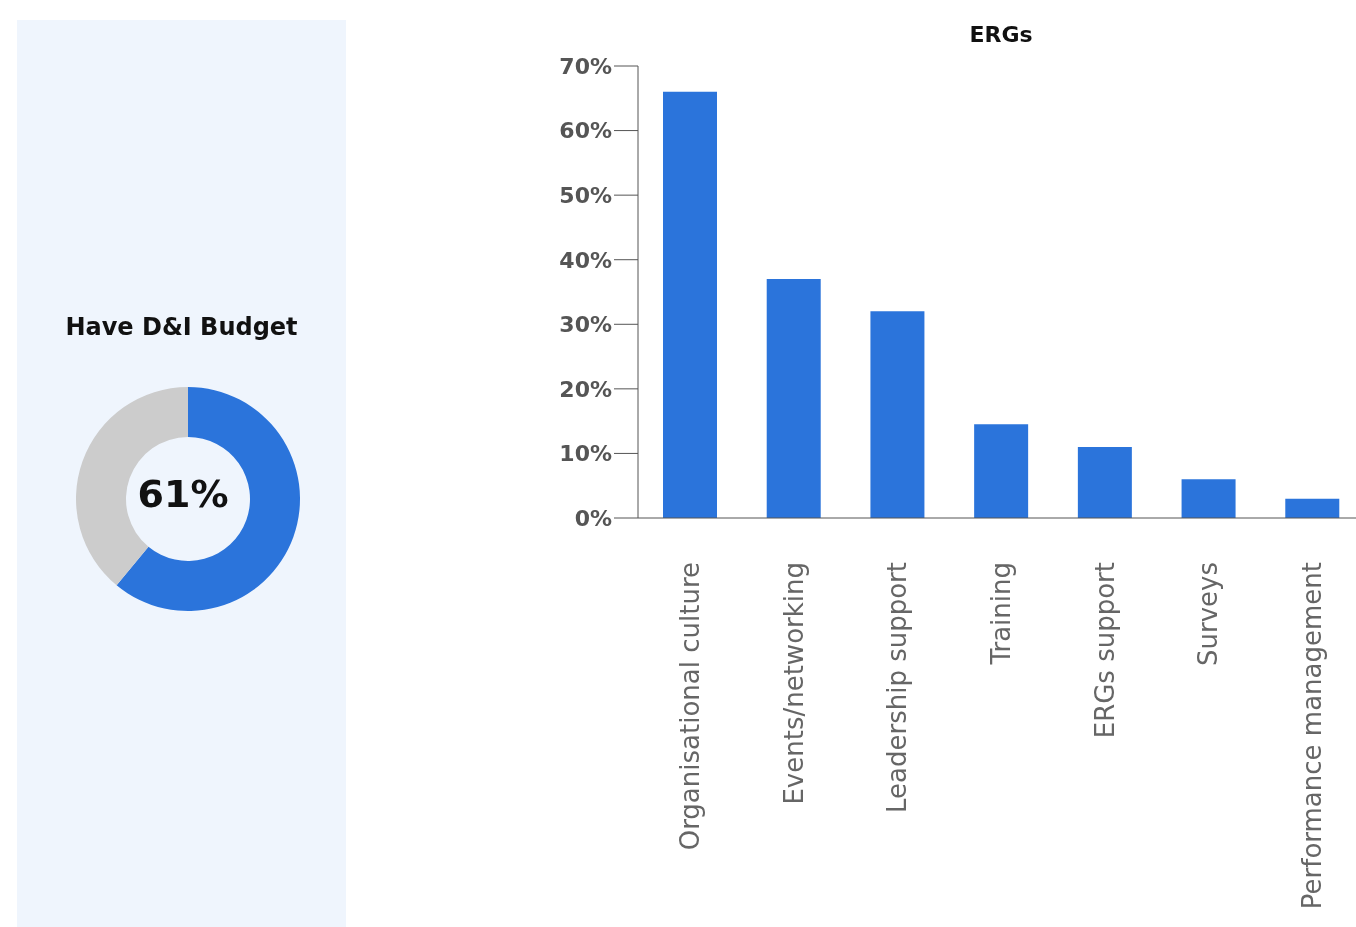 The width and height of the screenshot is (1356, 927). I want to click on x-tick-label: Leadership support, so click(897, 687).